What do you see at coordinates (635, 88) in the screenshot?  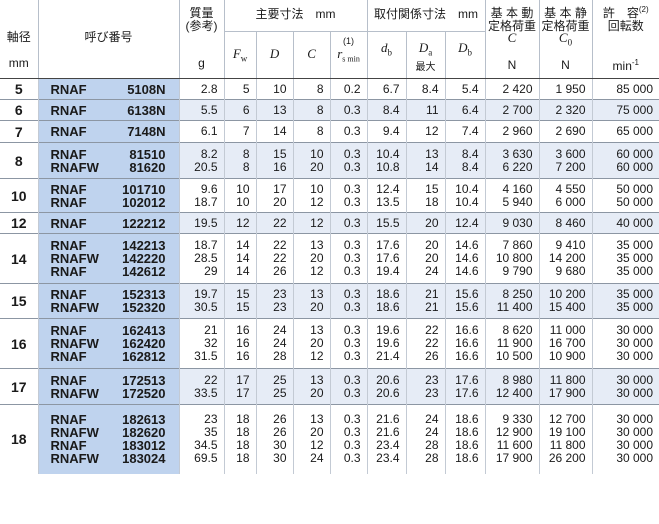 I see `speed-value: 85 000` at bounding box center [635, 88].